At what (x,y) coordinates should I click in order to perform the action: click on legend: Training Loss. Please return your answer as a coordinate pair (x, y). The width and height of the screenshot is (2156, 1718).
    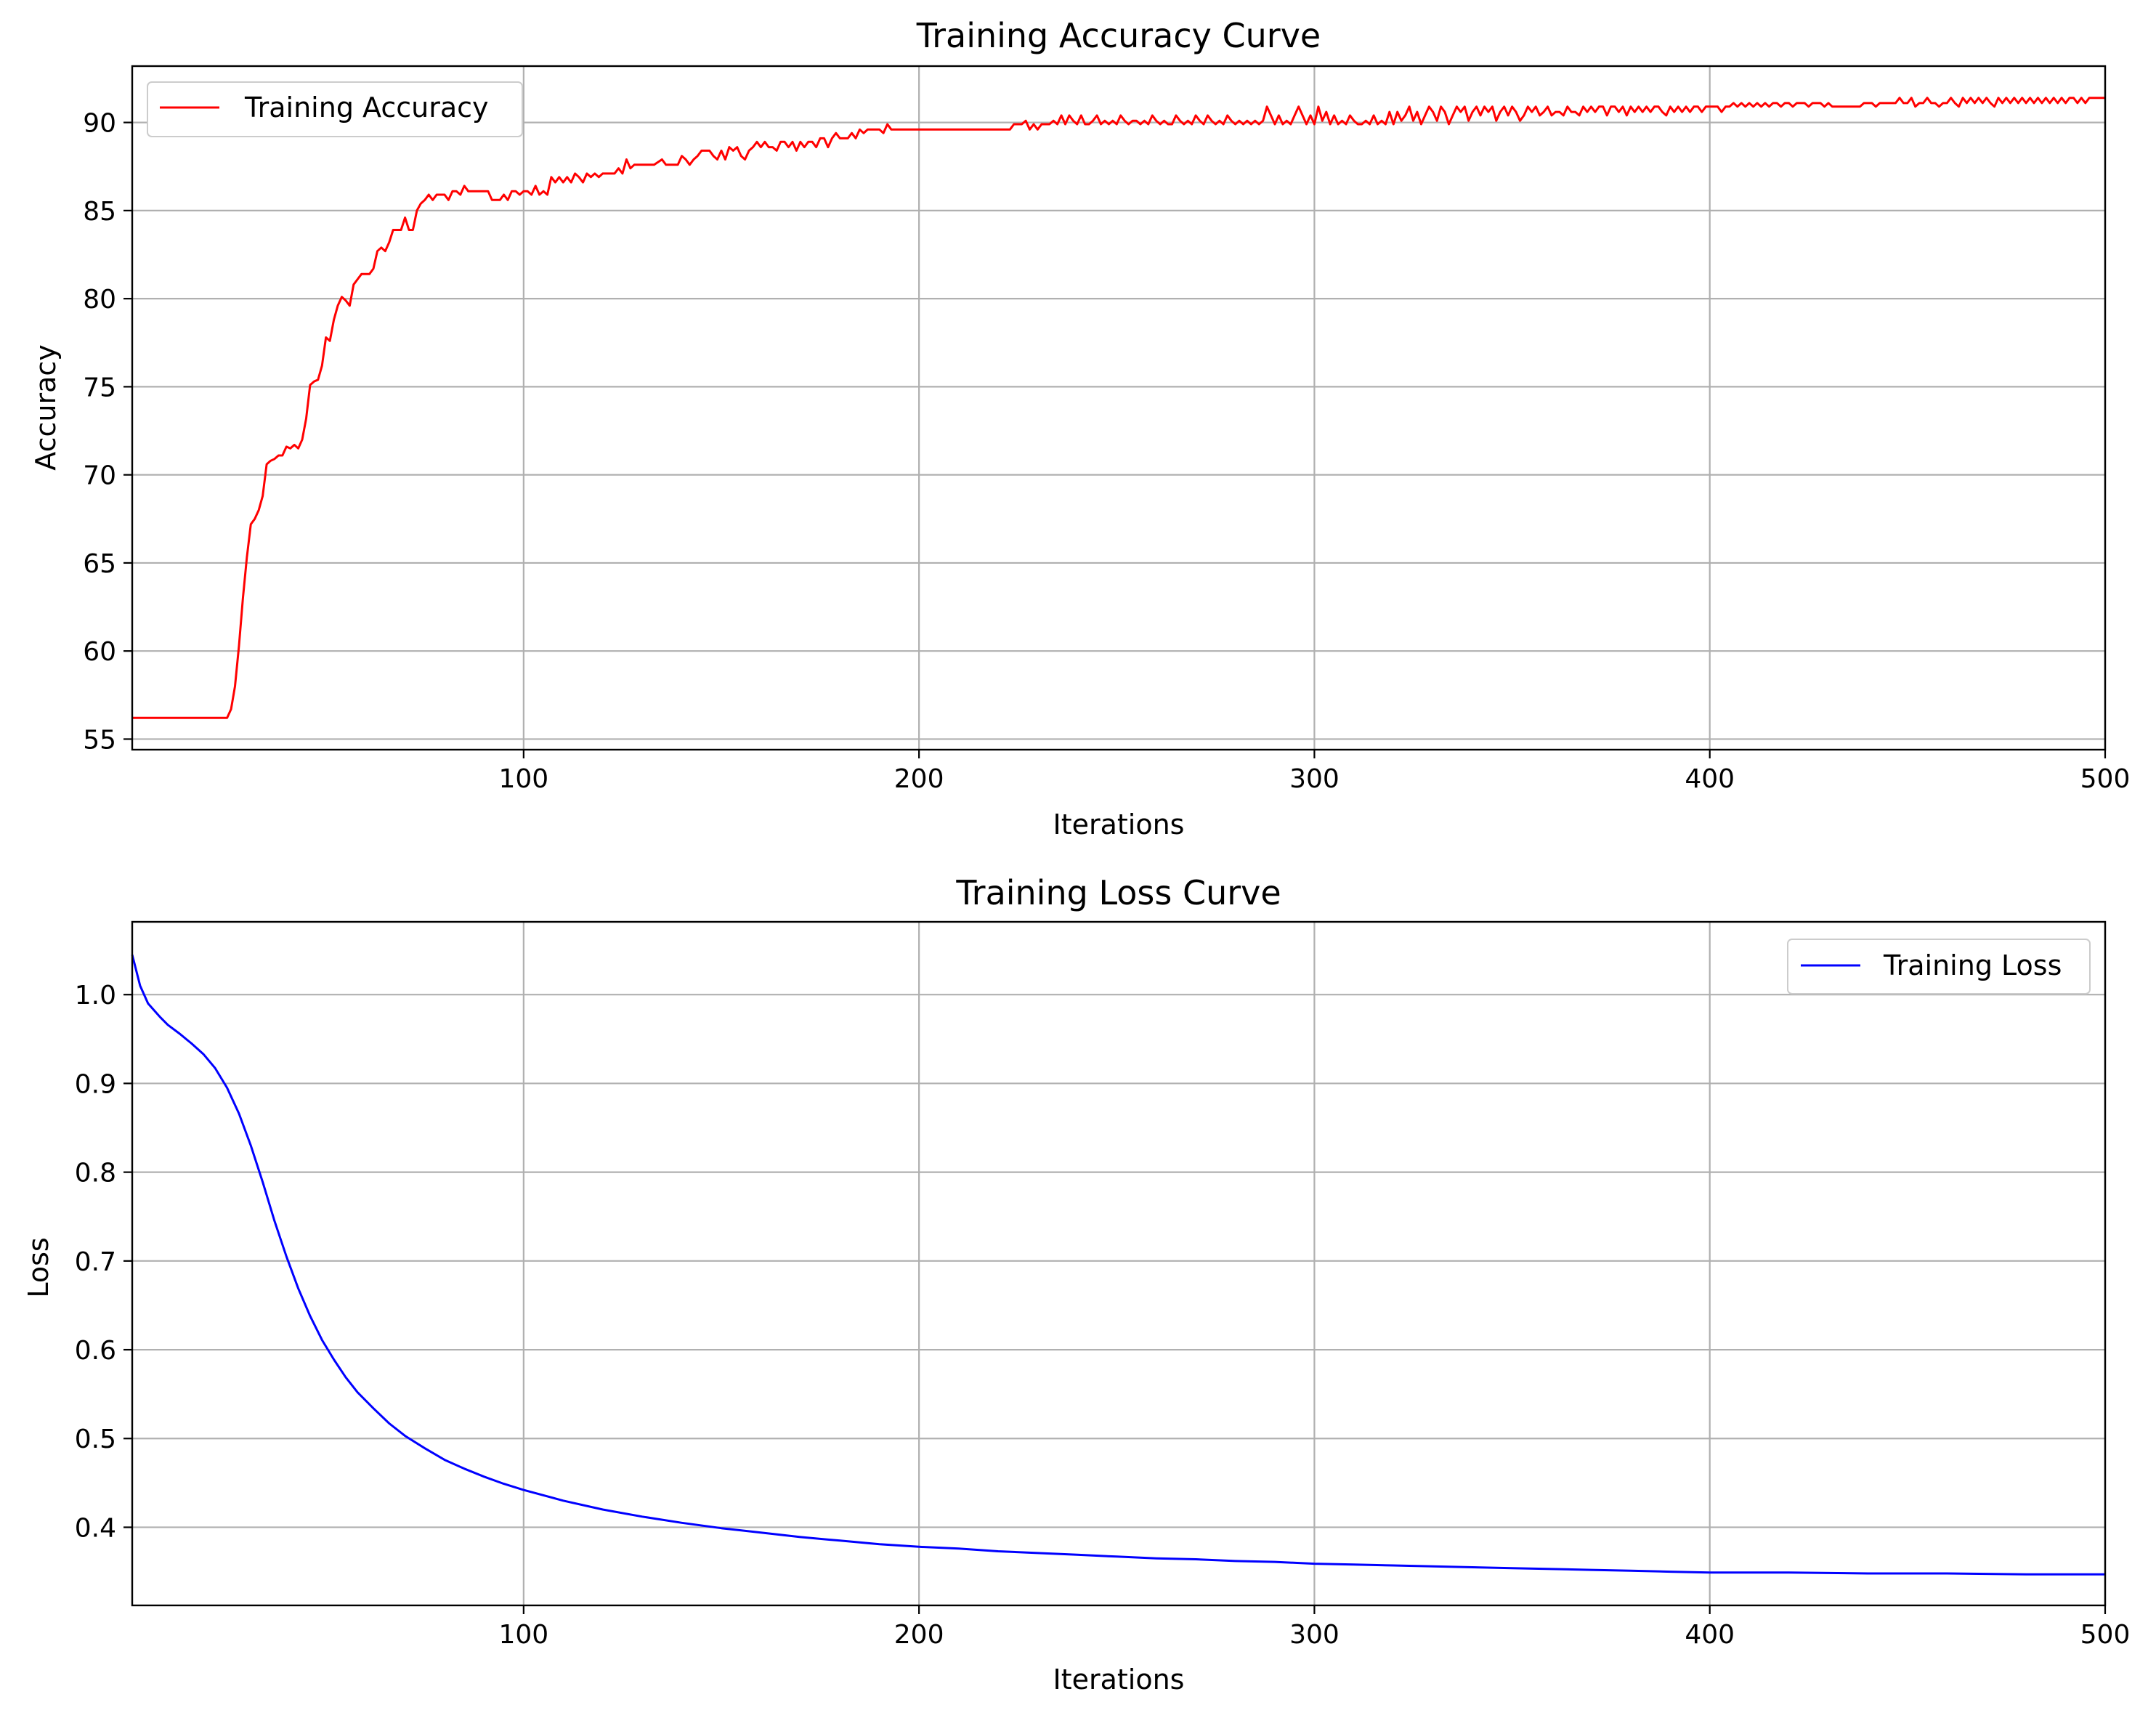
    Looking at the image, I should click on (1939, 966).